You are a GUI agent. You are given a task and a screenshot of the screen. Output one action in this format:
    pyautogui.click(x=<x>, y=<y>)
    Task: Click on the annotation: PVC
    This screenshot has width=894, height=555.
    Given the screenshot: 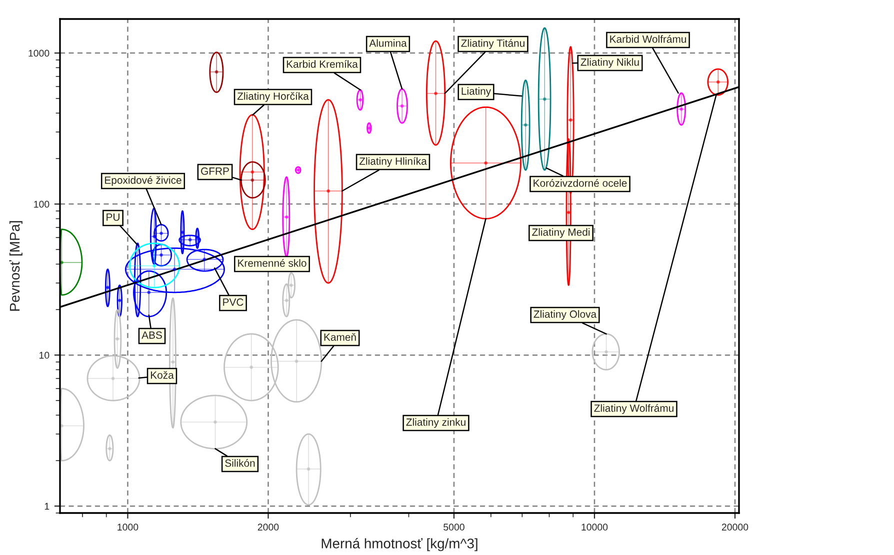 What is the action you would take?
    pyautogui.click(x=233, y=302)
    